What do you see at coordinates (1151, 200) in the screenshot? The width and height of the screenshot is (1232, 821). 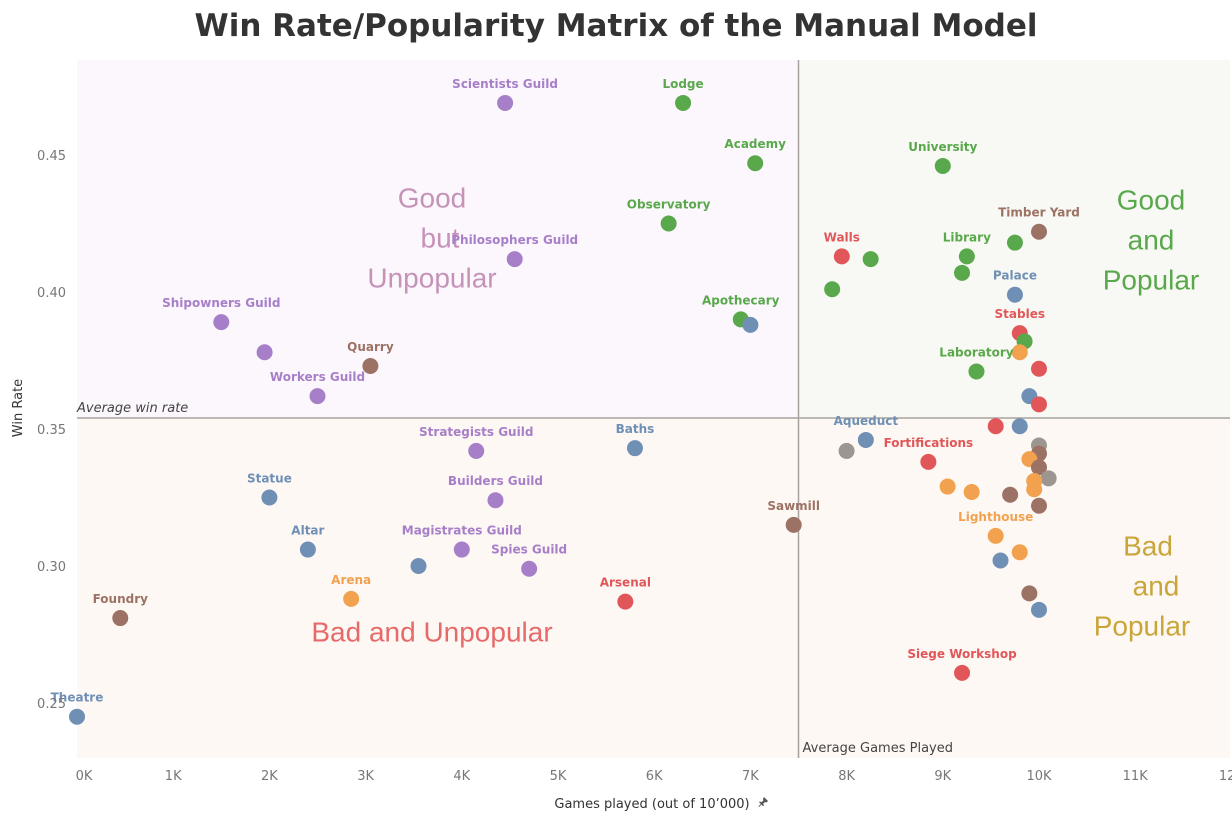 I see `quadrant-label-top-right: Good` at bounding box center [1151, 200].